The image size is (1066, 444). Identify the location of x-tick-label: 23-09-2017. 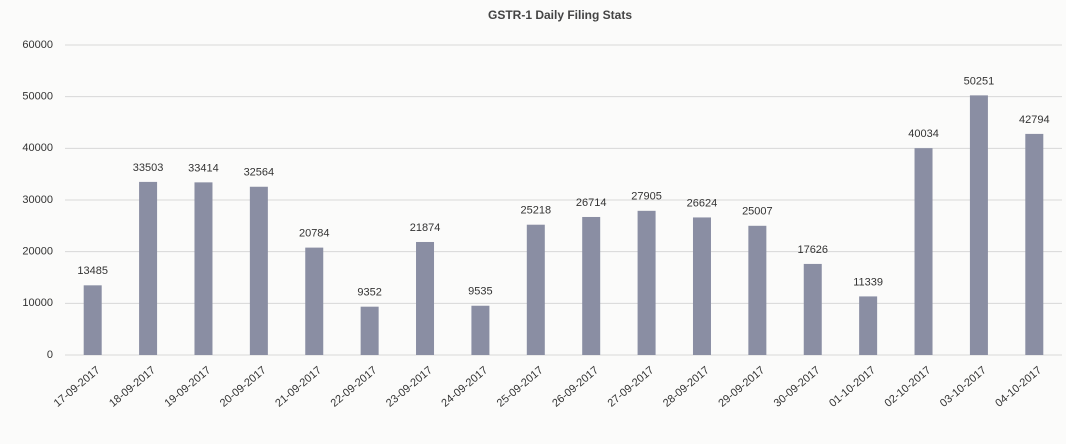
(409, 386).